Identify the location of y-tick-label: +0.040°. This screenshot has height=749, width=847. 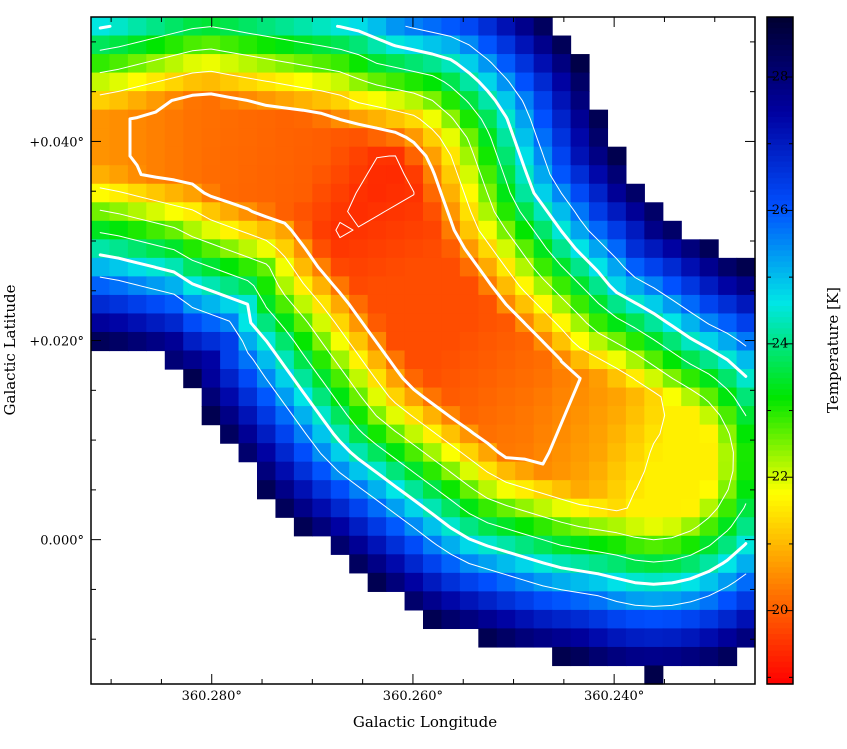
(56, 142).